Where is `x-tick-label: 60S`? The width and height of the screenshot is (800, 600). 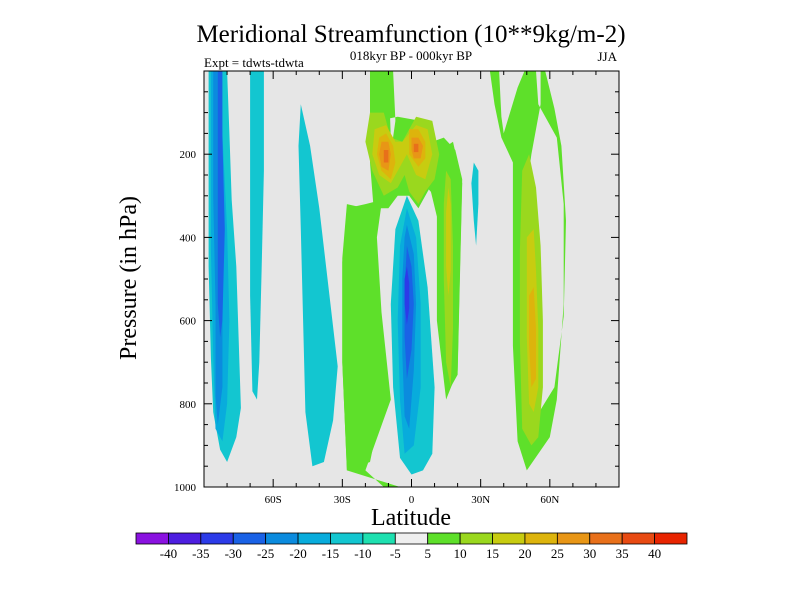 x-tick-label: 60S is located at coordinates (273, 500).